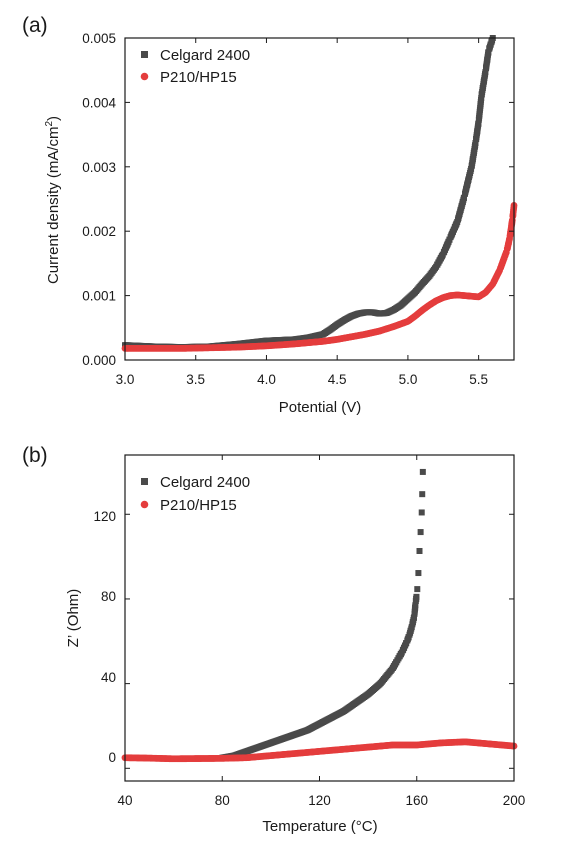 This screenshot has width=576, height=843. What do you see at coordinates (99, 296) in the screenshot?
I see `panel-a-ytick-label: 0.001` at bounding box center [99, 296].